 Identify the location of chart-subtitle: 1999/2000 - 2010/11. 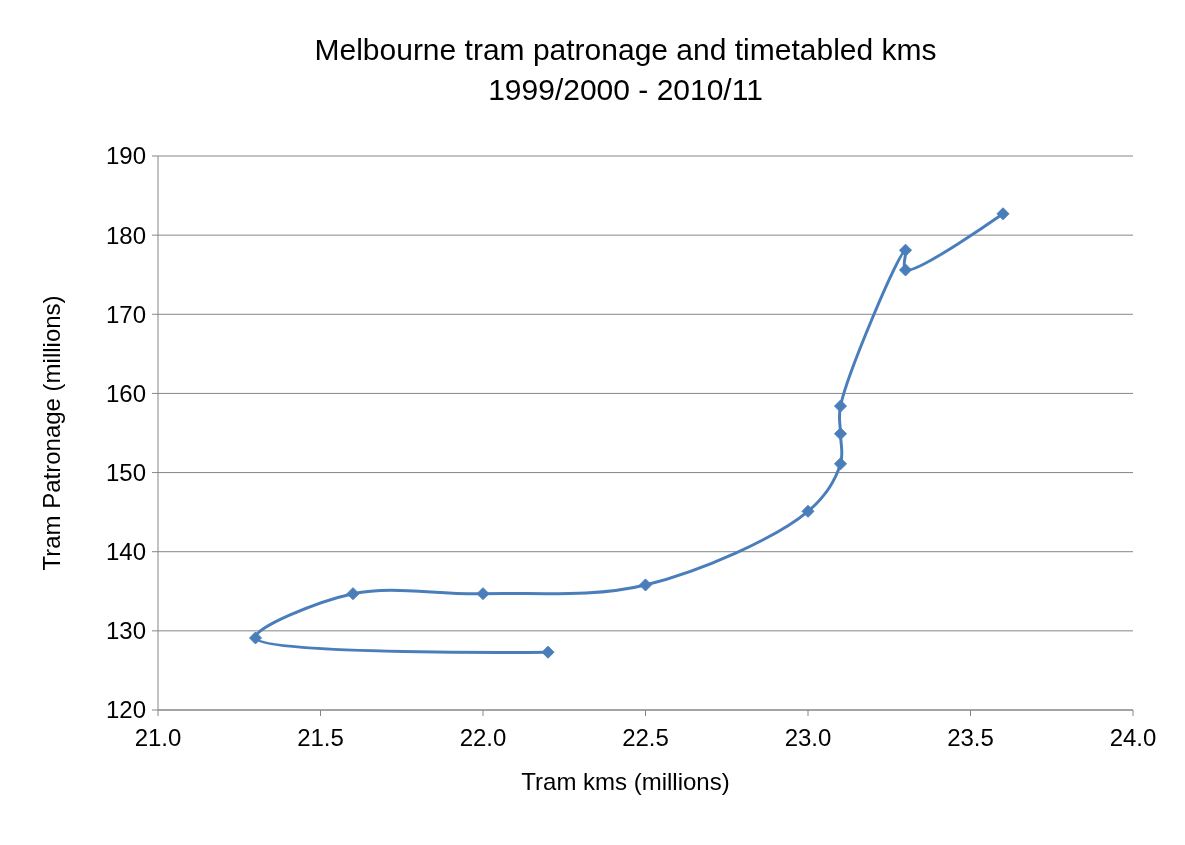
(625, 89).